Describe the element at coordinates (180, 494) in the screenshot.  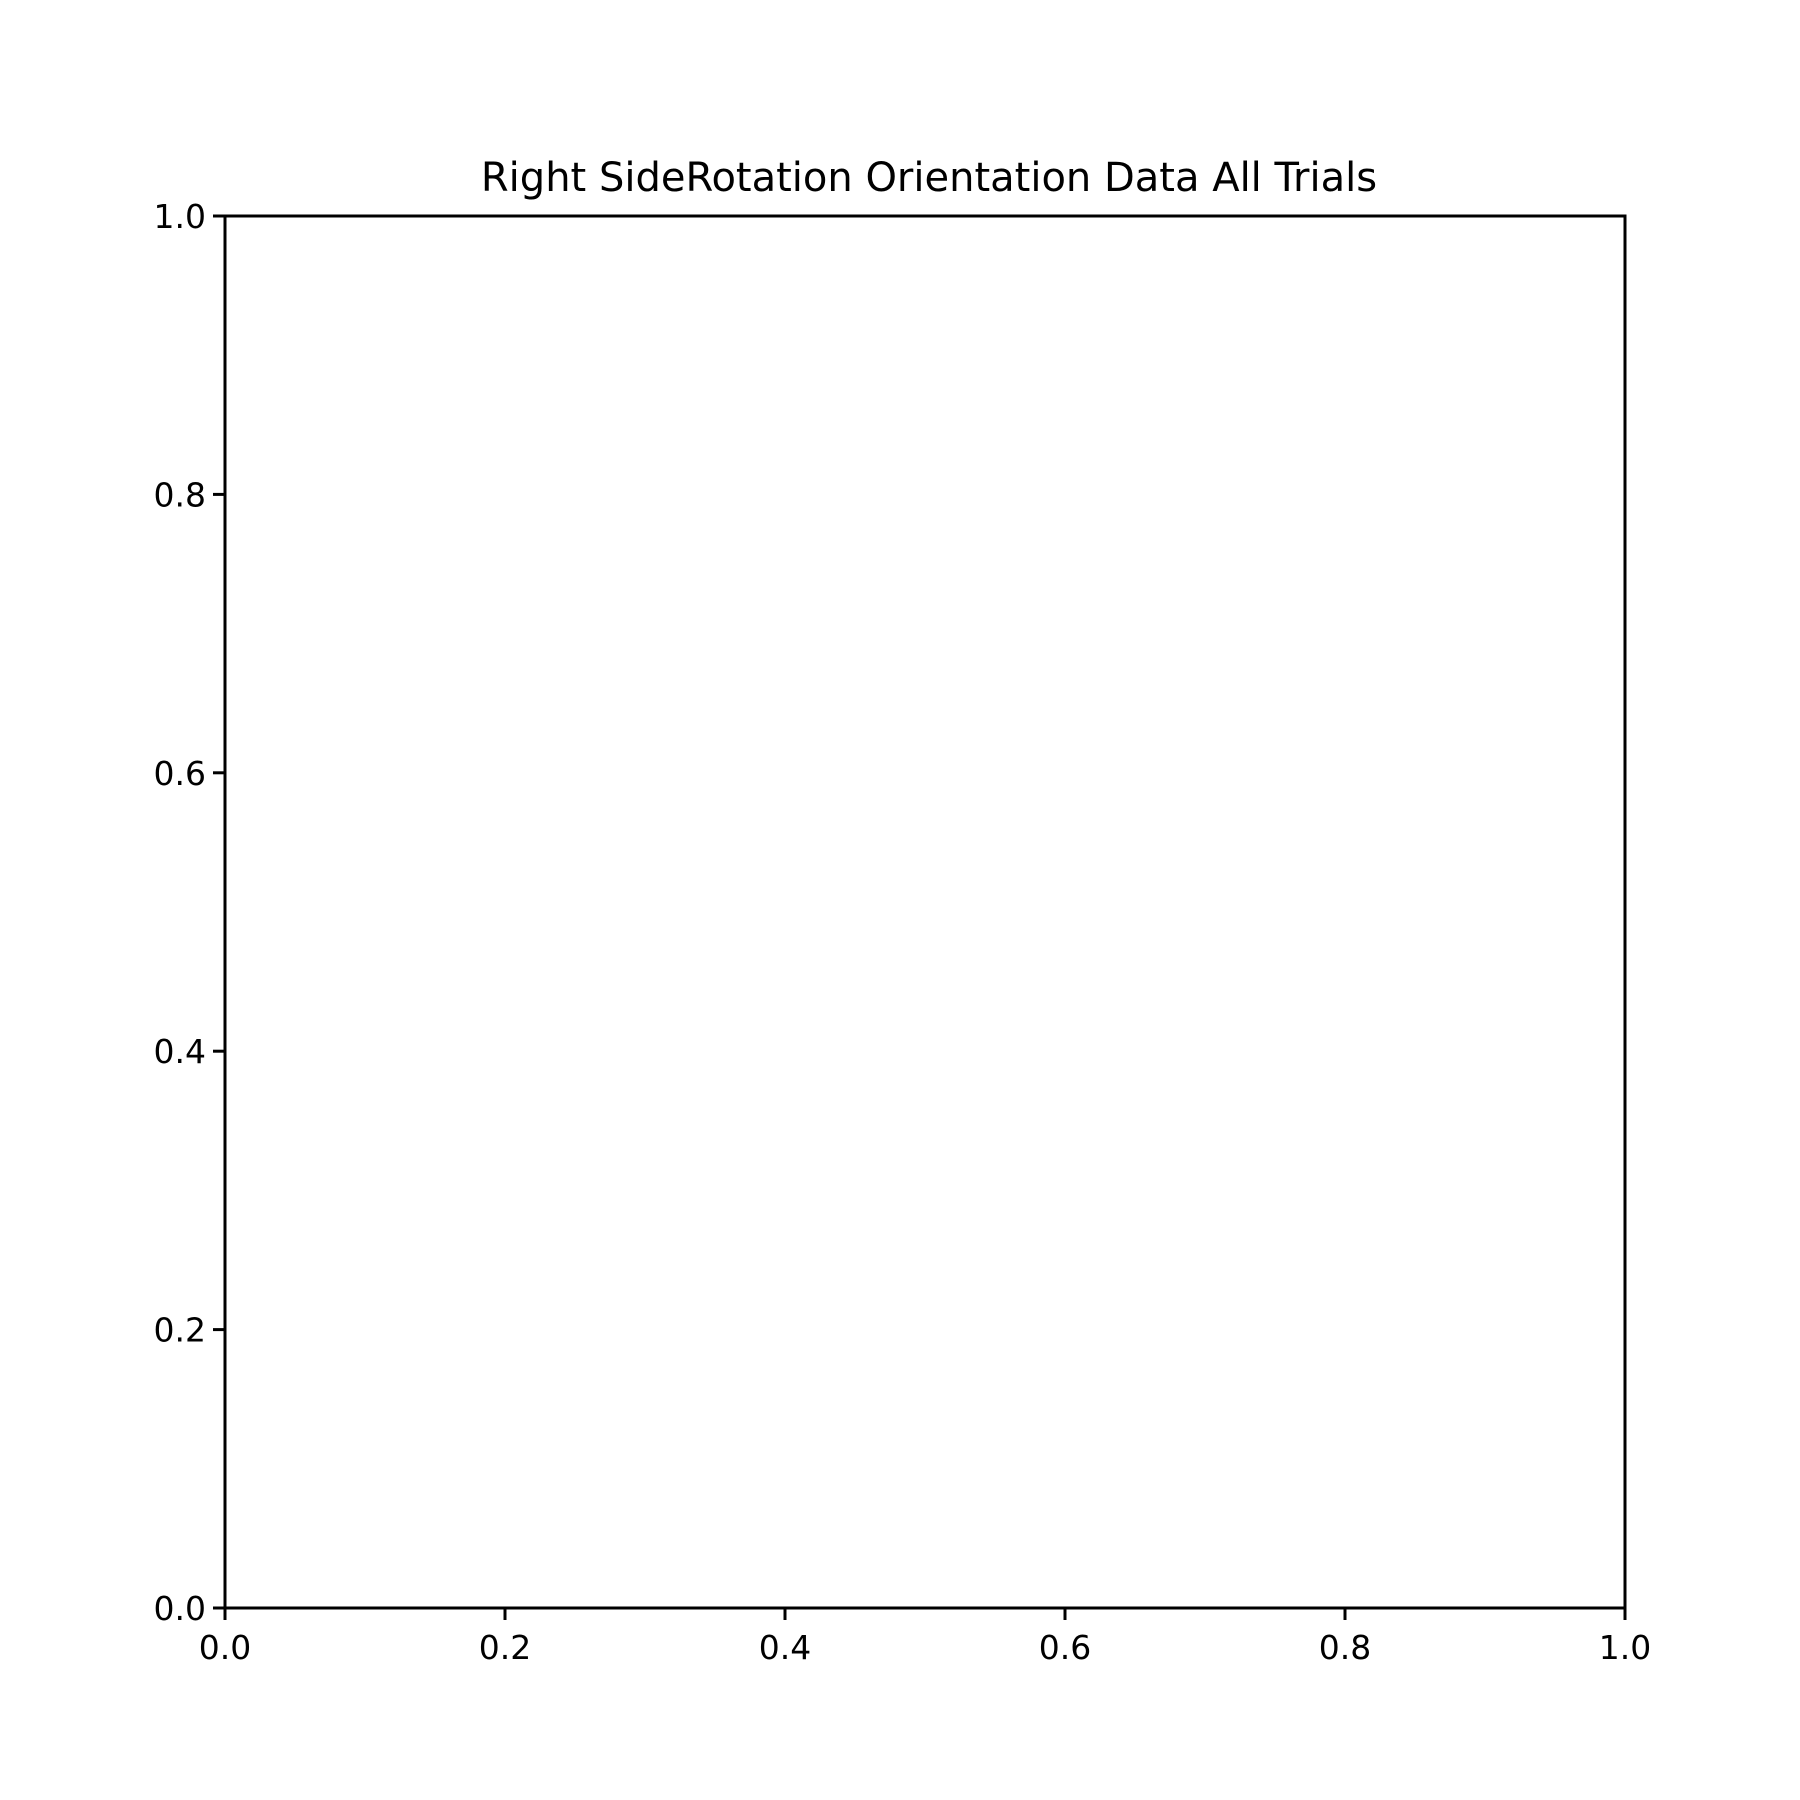
I see `y-tick-label: 0.8` at that location.